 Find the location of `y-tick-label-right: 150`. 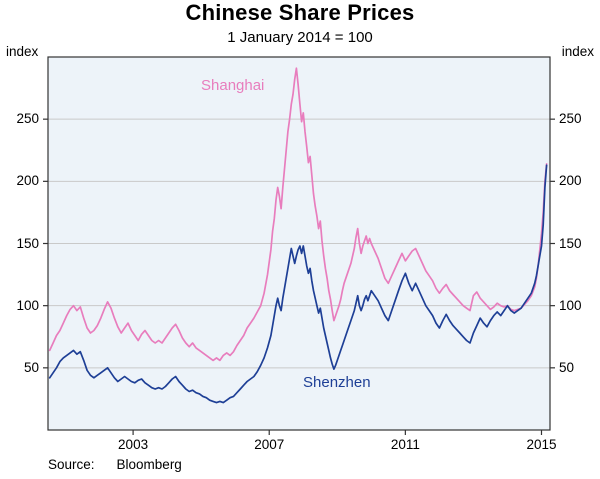

y-tick-label-right: 150 is located at coordinates (570, 243).